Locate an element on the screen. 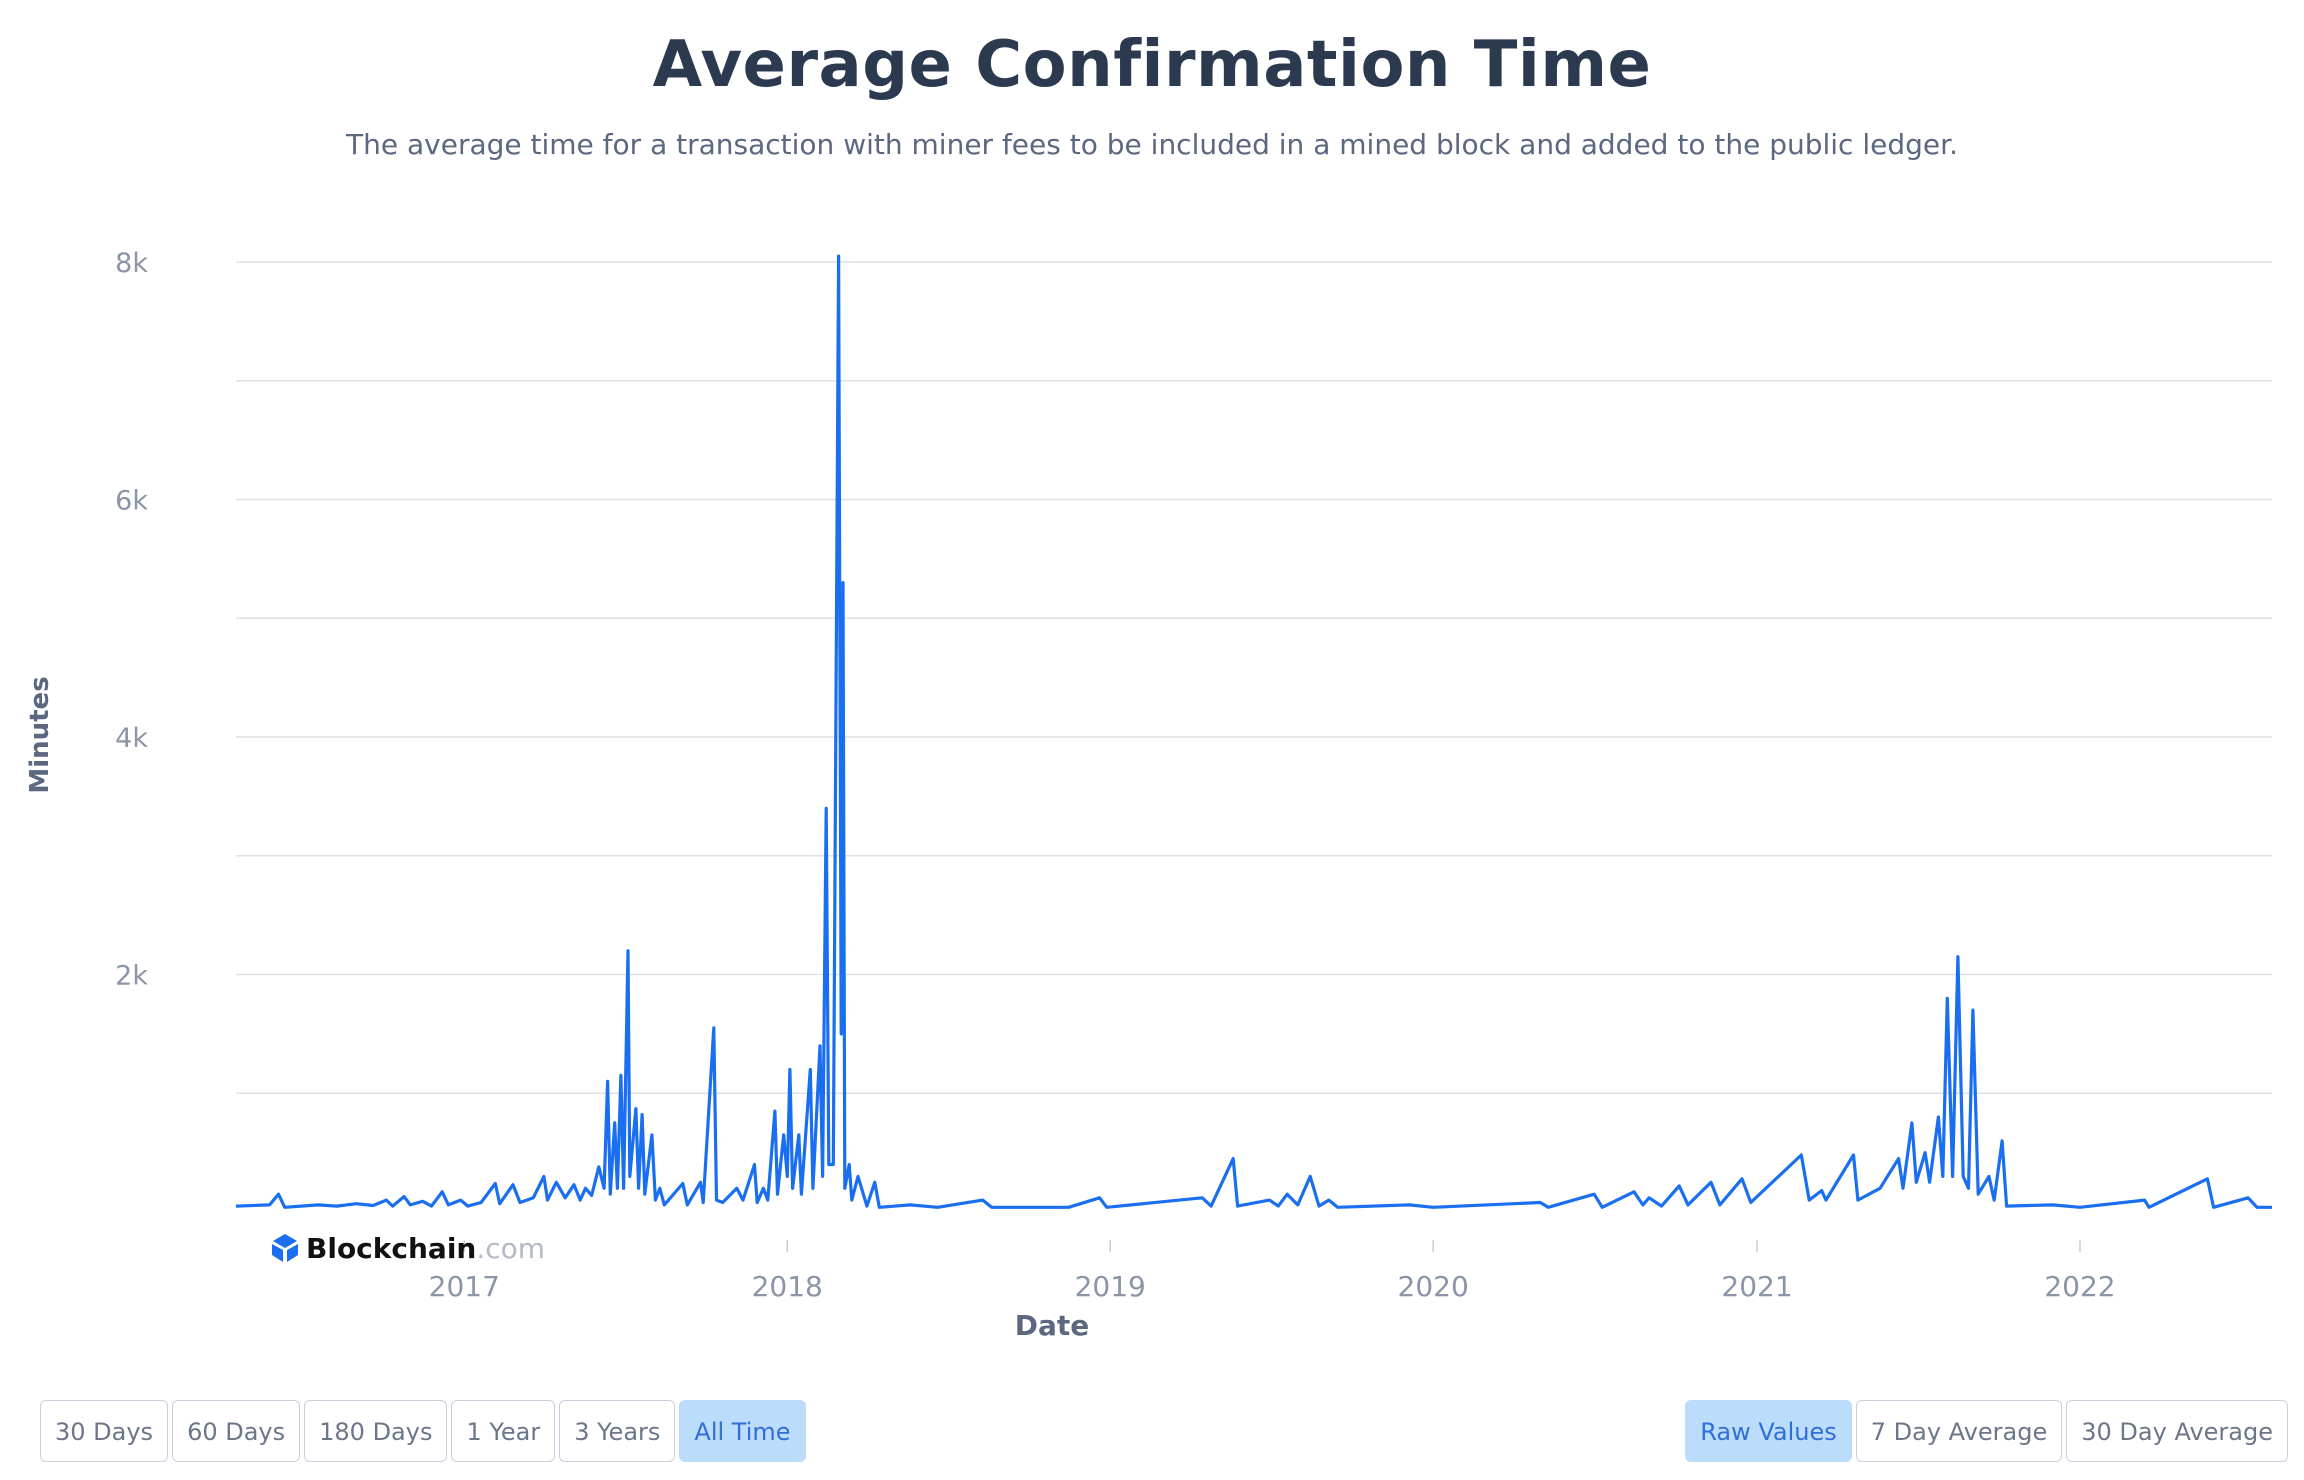 This screenshot has height=1480, width=2304. y-tick-labels: 2k 4k 6k 8k is located at coordinates (131, 620).